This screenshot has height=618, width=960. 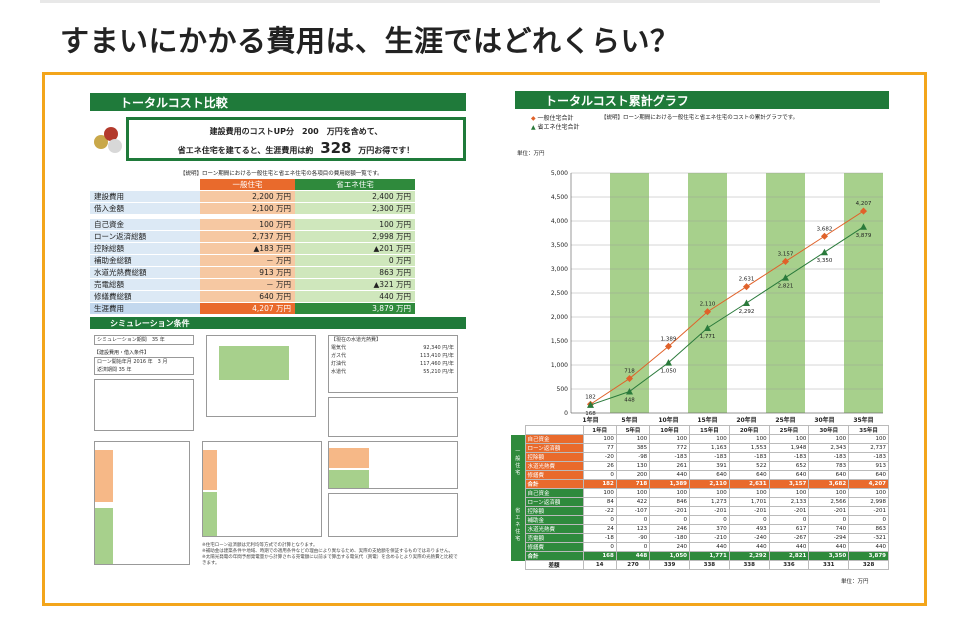 What do you see at coordinates (829, 529) in the screenshot?
I see `cell-value: 740` at bounding box center [829, 529].